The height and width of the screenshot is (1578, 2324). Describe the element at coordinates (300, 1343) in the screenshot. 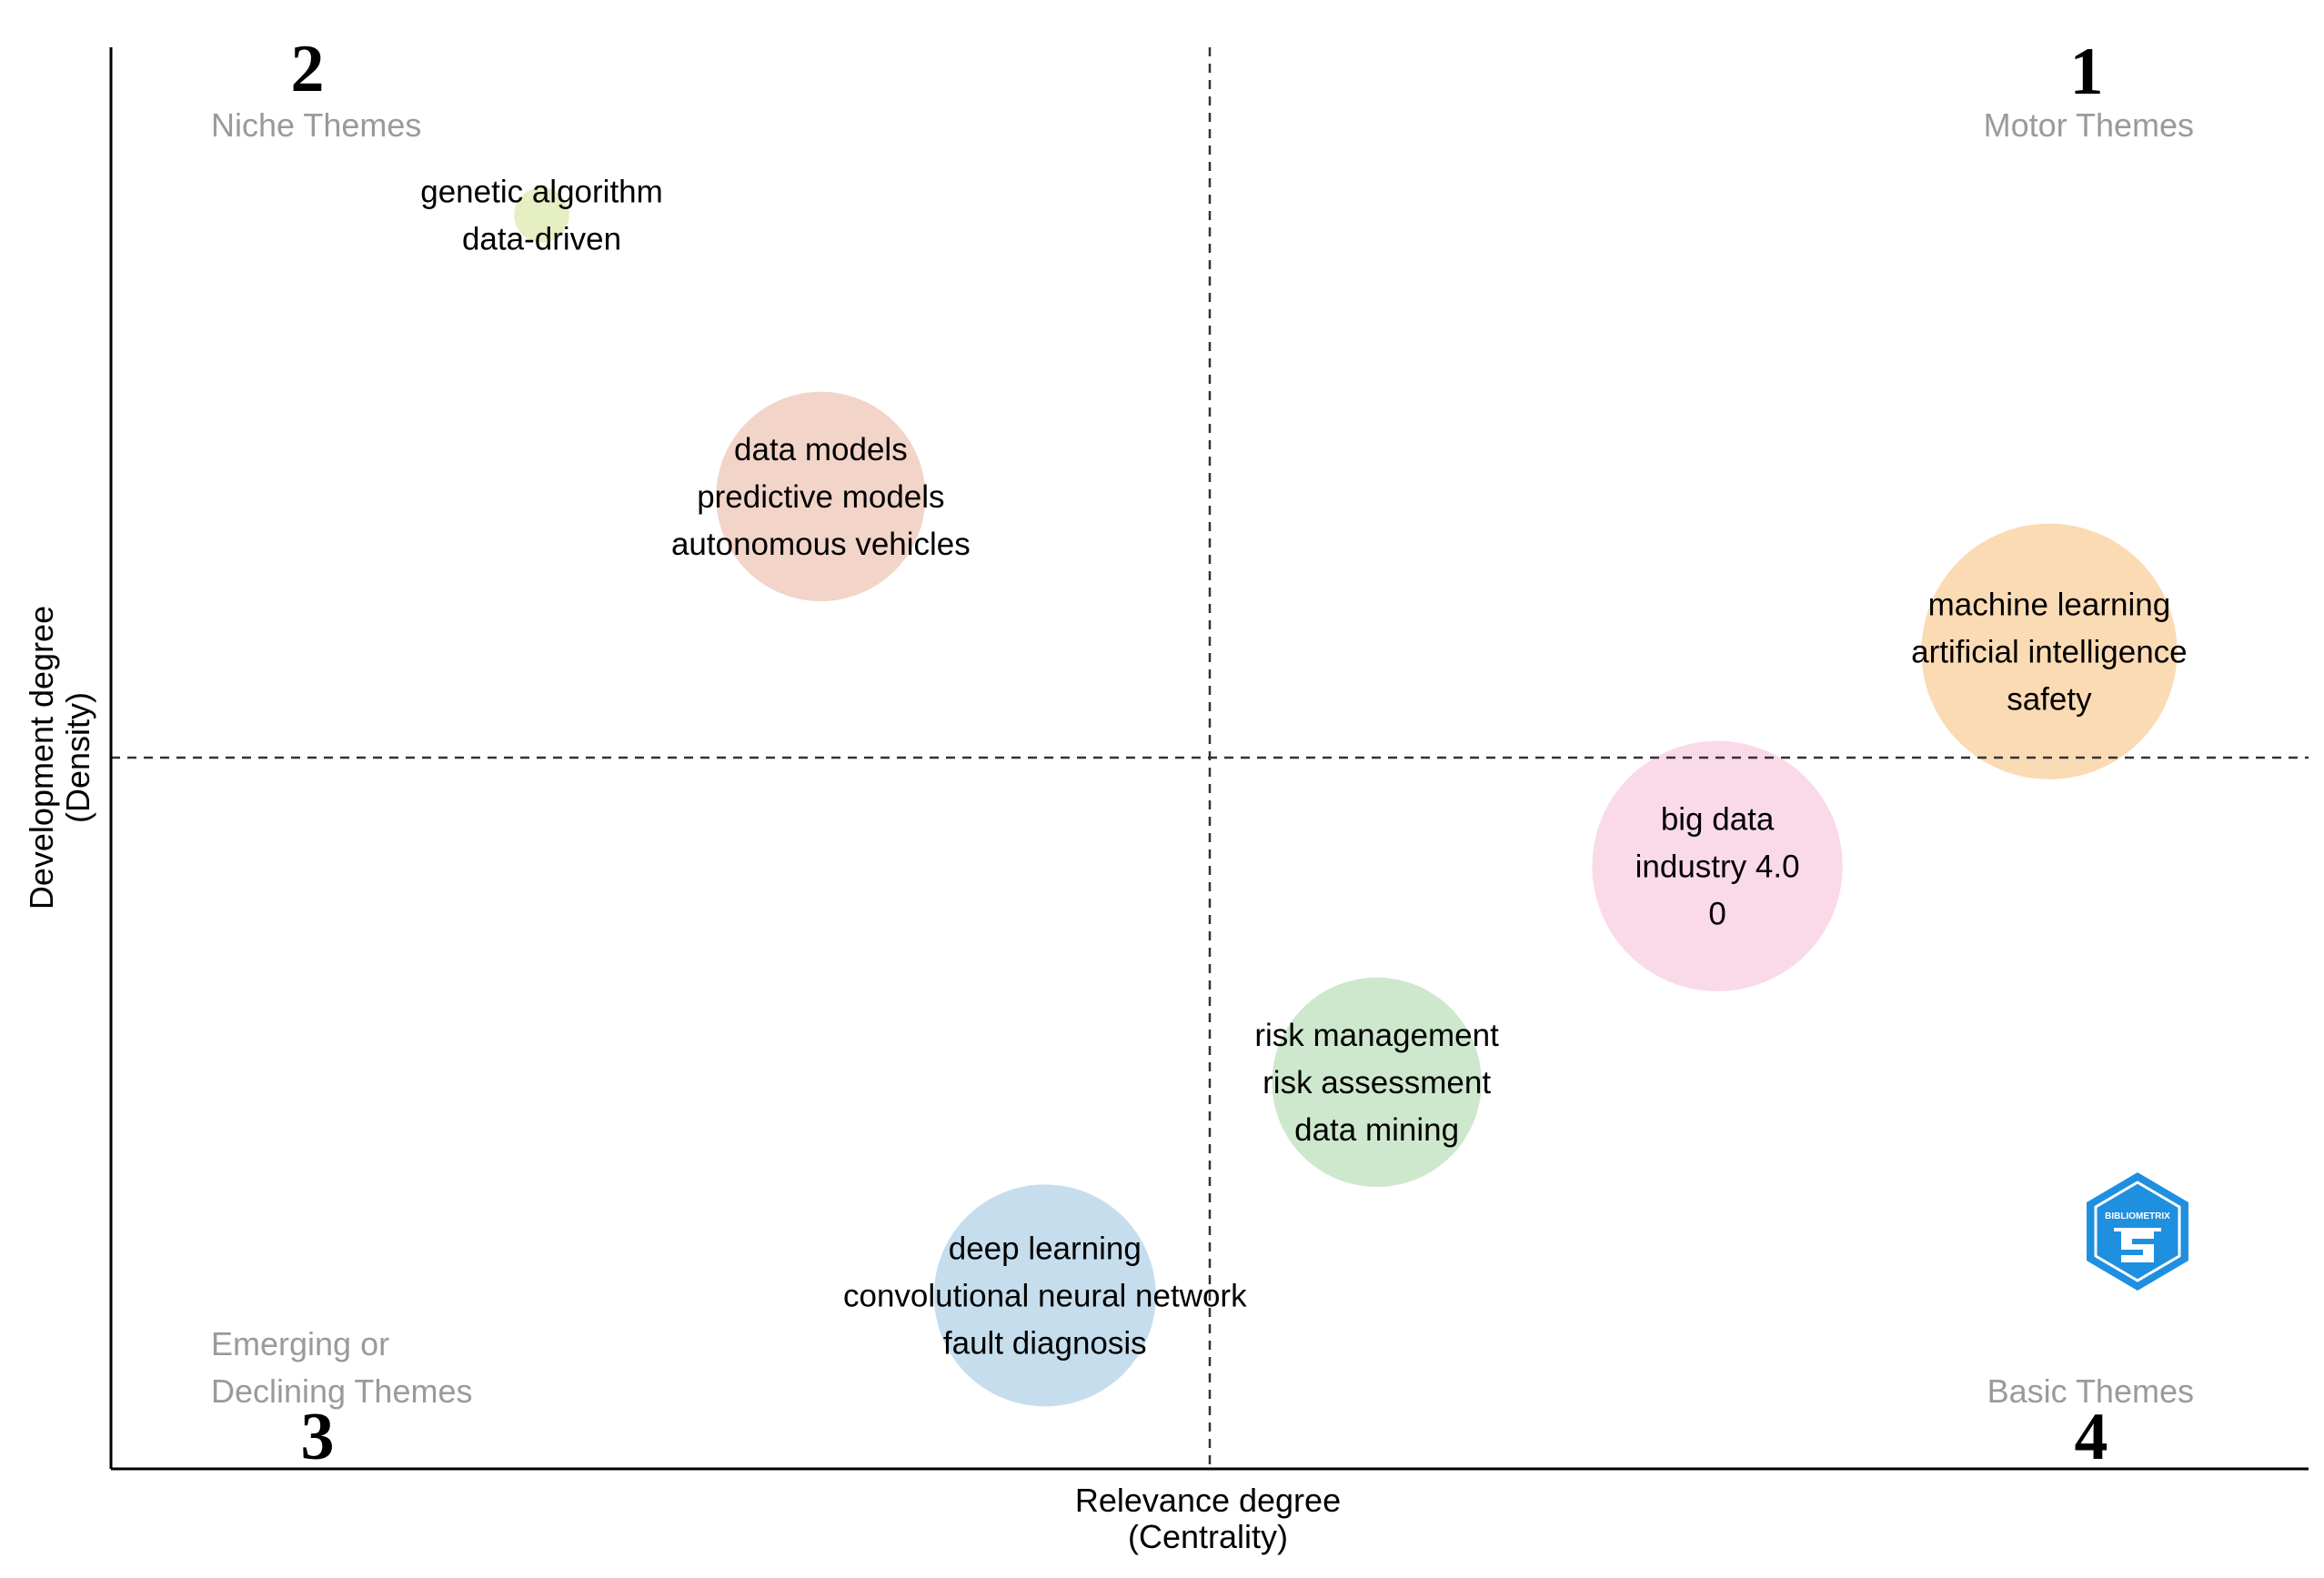

I see `quadrant-name-emerging-line1: Emerging or` at that location.